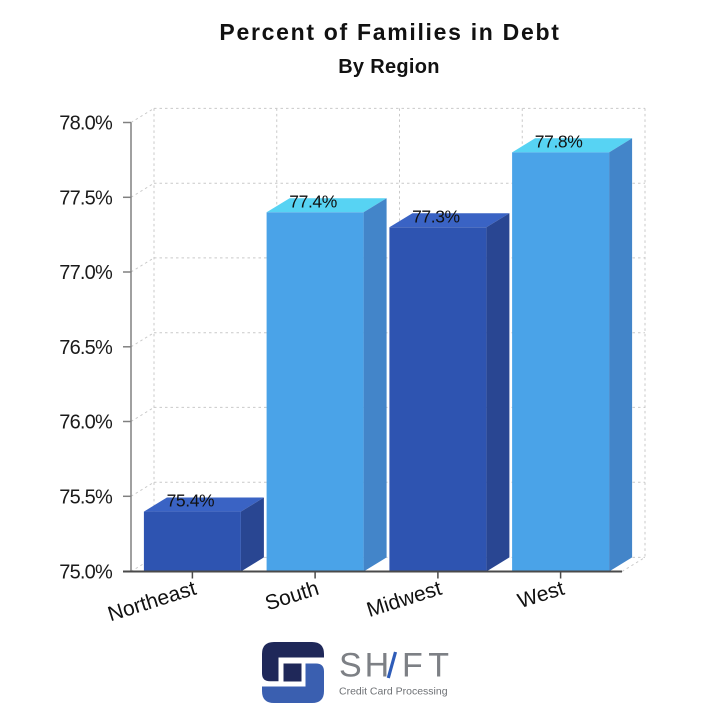 This screenshot has width=710, height=710. What do you see at coordinates (86, 124) in the screenshot?
I see `svg-text: 78.0%` at bounding box center [86, 124].